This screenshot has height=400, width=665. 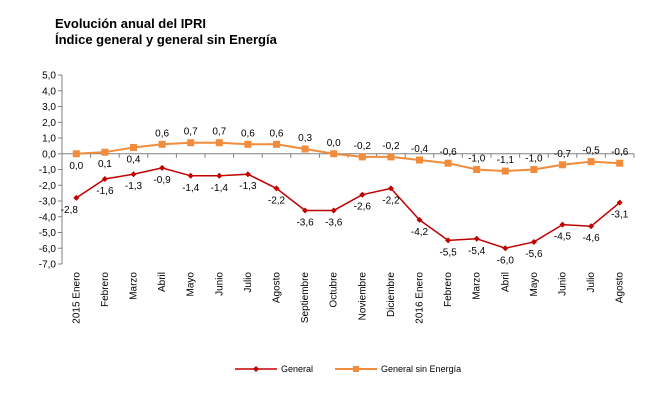 I want to click on legend-item-general-sin-energia: General sin Energía, so click(x=398, y=369).